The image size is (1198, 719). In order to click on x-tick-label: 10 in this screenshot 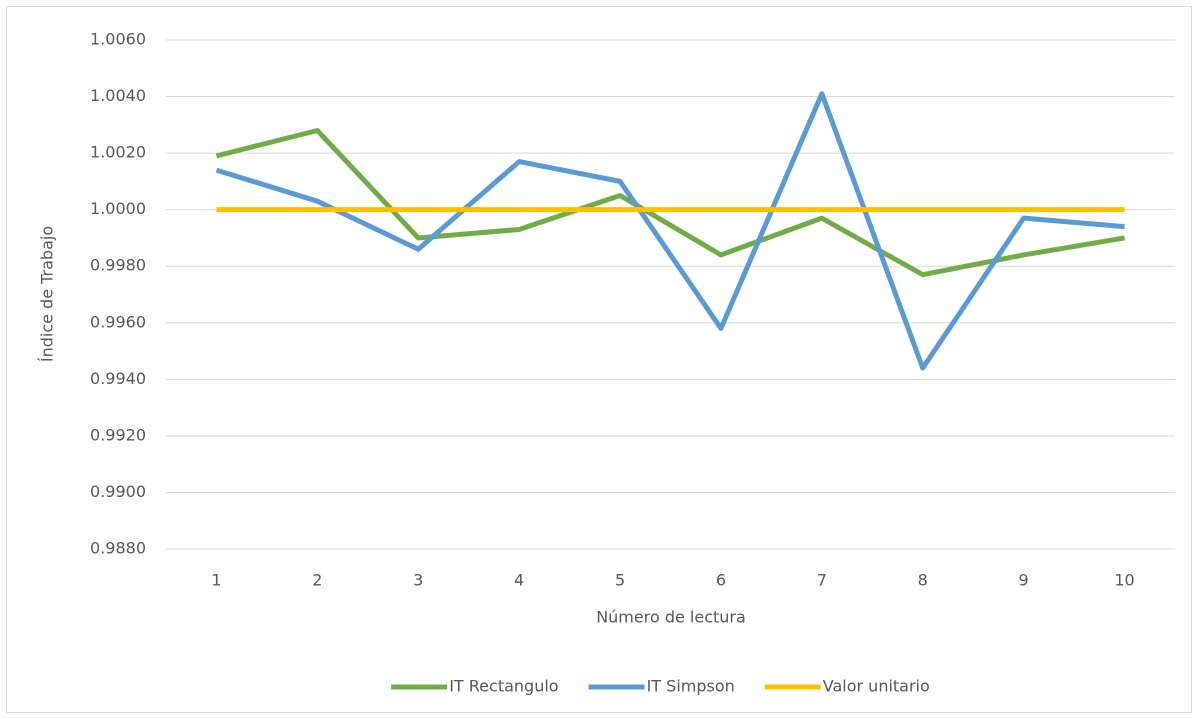, I will do `click(1124, 580)`.